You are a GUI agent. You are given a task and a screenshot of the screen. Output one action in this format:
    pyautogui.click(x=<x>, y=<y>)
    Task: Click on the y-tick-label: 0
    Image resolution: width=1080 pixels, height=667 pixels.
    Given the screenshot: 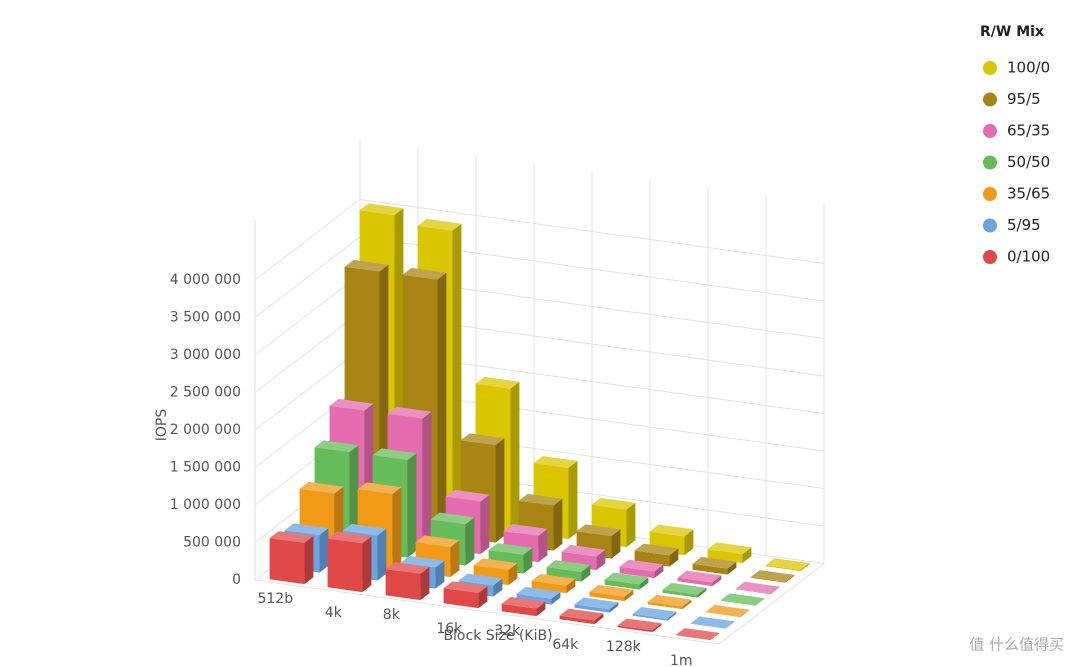 What is the action you would take?
    pyautogui.click(x=236, y=580)
    